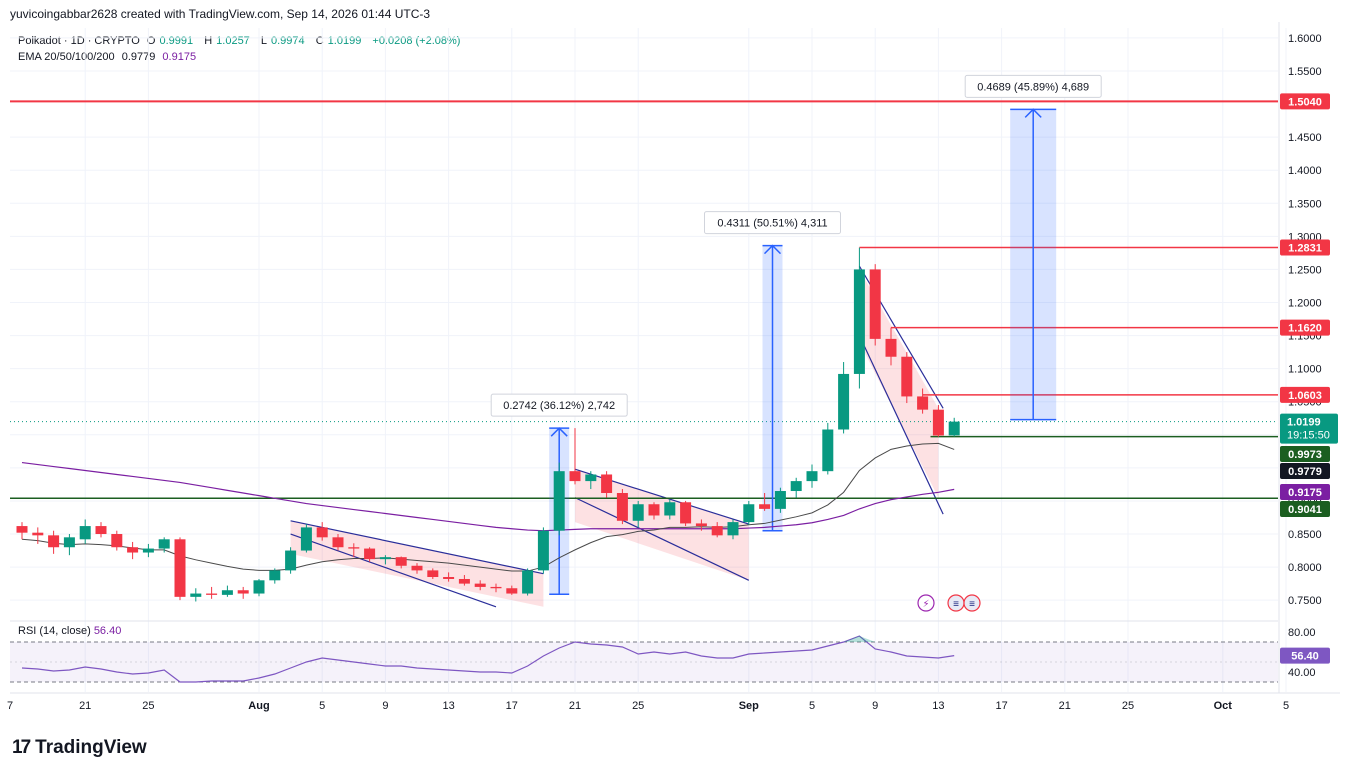 The height and width of the screenshot is (779, 1355). Describe the element at coordinates (1305, 601) in the screenshot. I see `price-tick-label: 0.7500` at that location.